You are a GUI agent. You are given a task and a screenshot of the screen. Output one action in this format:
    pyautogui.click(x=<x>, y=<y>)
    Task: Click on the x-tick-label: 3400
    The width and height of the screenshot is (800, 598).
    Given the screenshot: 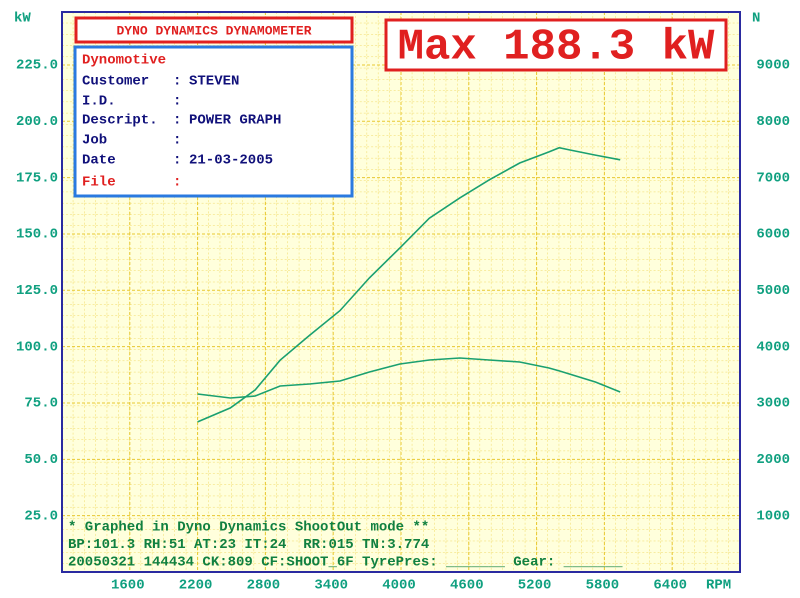 What is the action you would take?
    pyautogui.click(x=331, y=586)
    